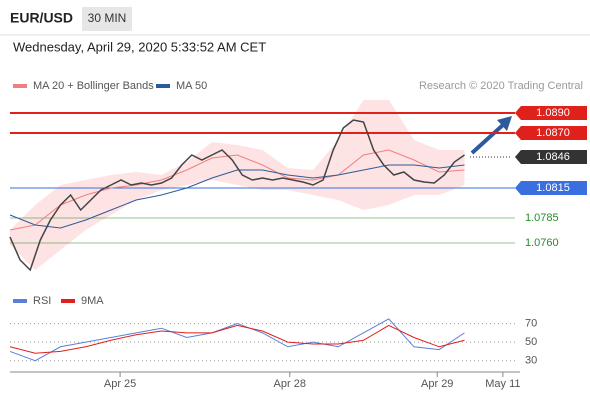 The height and width of the screenshot is (405, 590). I want to click on moving-average, so click(237, 196).